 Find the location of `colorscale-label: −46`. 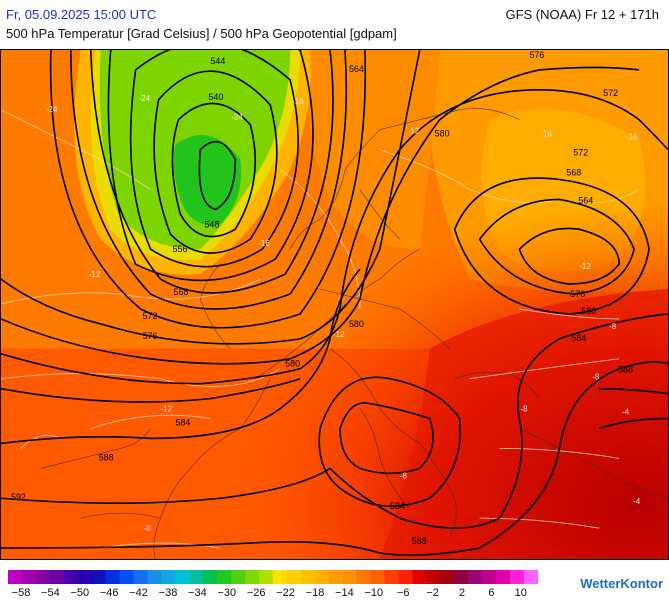

colorscale-label: −46 is located at coordinates (109, 593).